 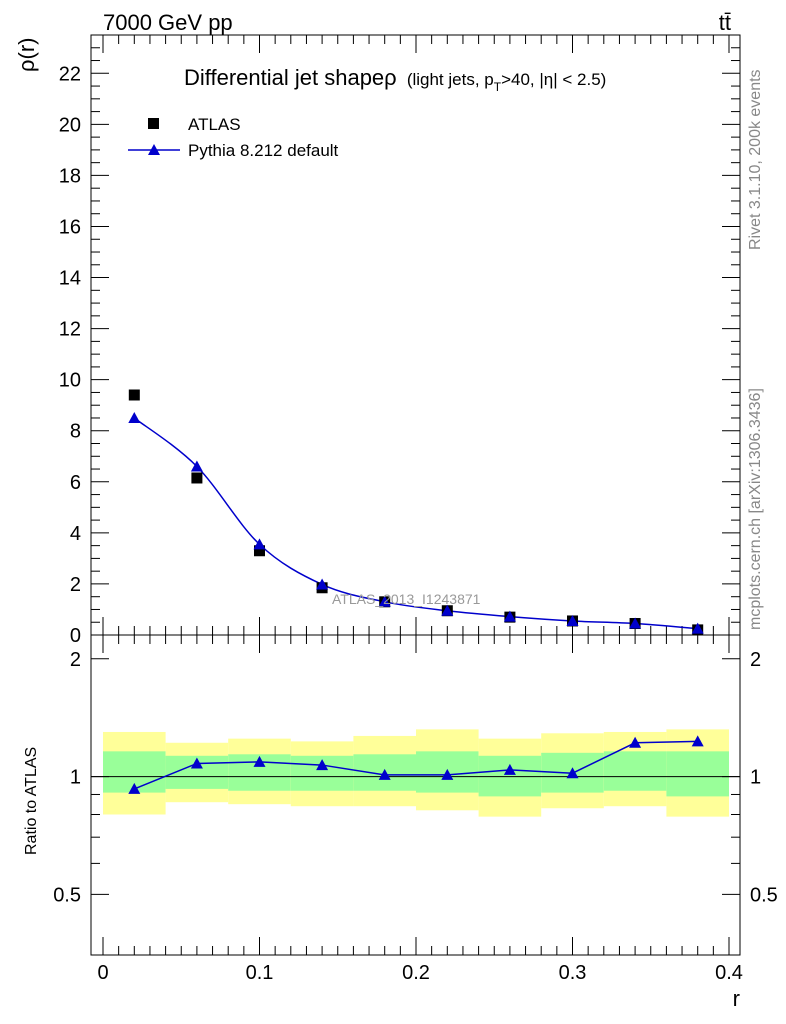 What do you see at coordinates (70, 227) in the screenshot?
I see `y-tick-label: 16` at bounding box center [70, 227].